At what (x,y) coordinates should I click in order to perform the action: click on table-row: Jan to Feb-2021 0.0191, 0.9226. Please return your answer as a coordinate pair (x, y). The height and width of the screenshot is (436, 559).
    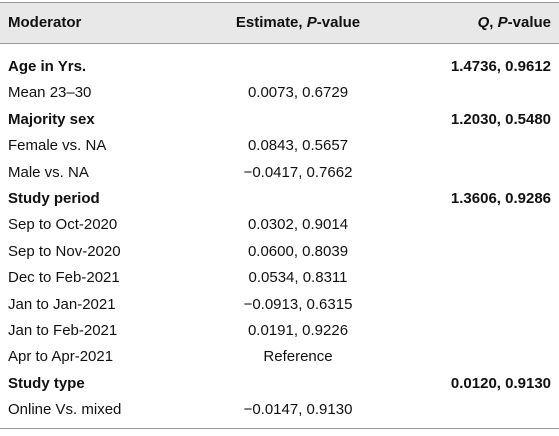
    Looking at the image, I should click on (279, 331).